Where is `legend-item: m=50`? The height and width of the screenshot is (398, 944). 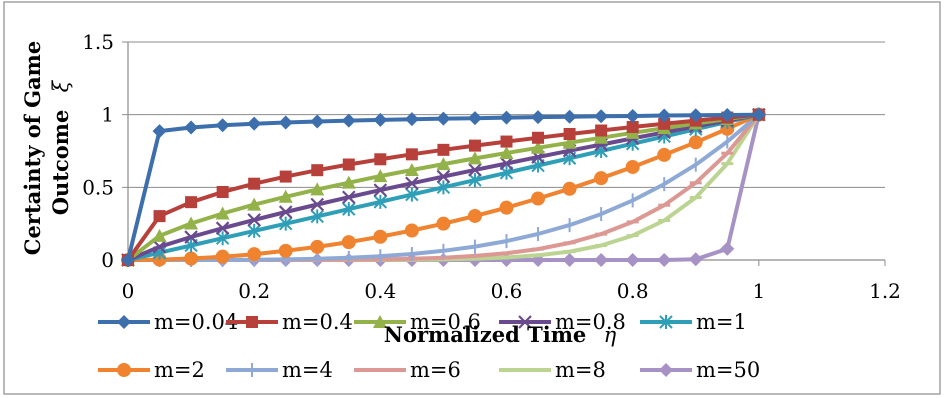
legend-item: m=50 is located at coordinates (700, 370).